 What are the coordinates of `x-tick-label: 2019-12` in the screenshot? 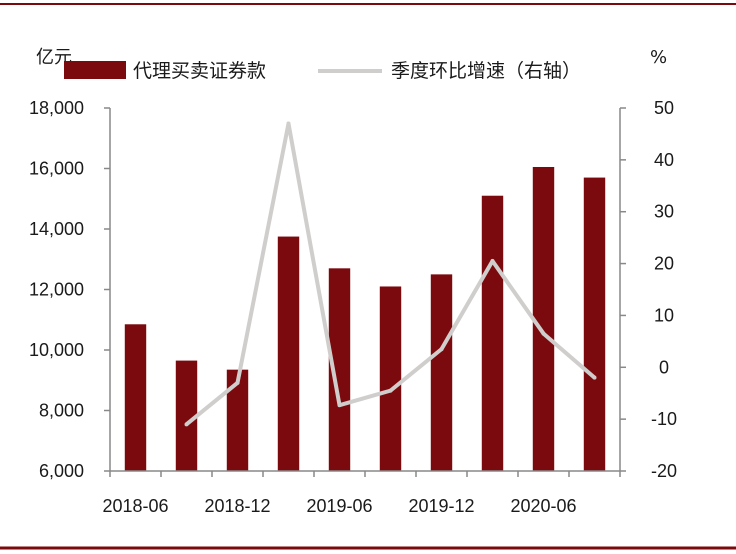 It's located at (441, 506).